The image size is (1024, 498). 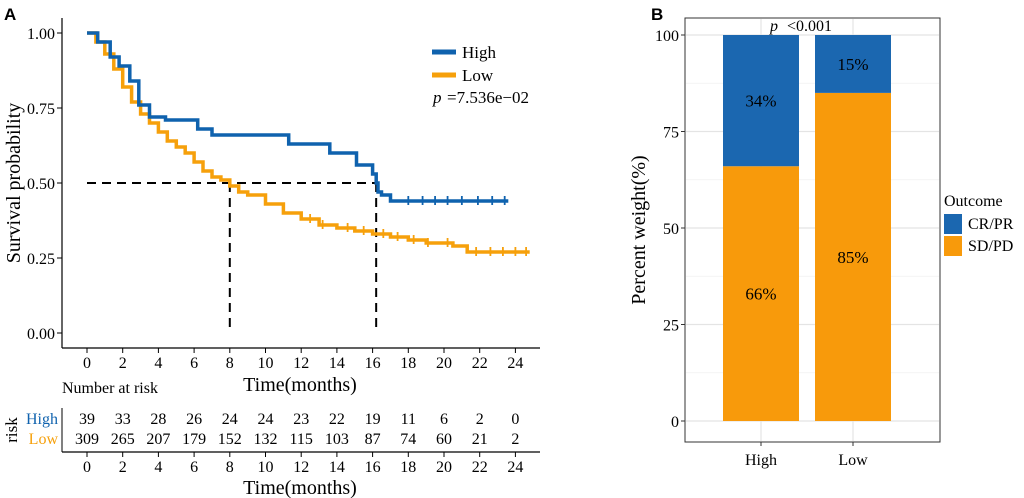 I want to click on risk-row-label-high: High, so click(x=42, y=419).